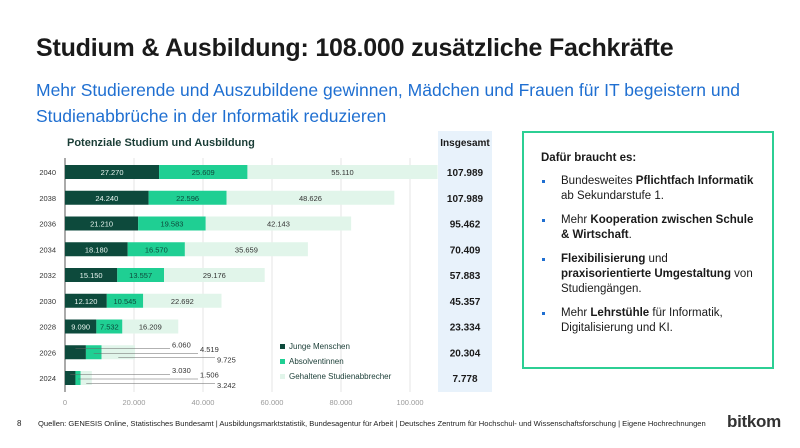 This screenshot has height=448, width=800. What do you see at coordinates (47, 352) in the screenshot?
I see `y-tick-label: 2026` at bounding box center [47, 352].